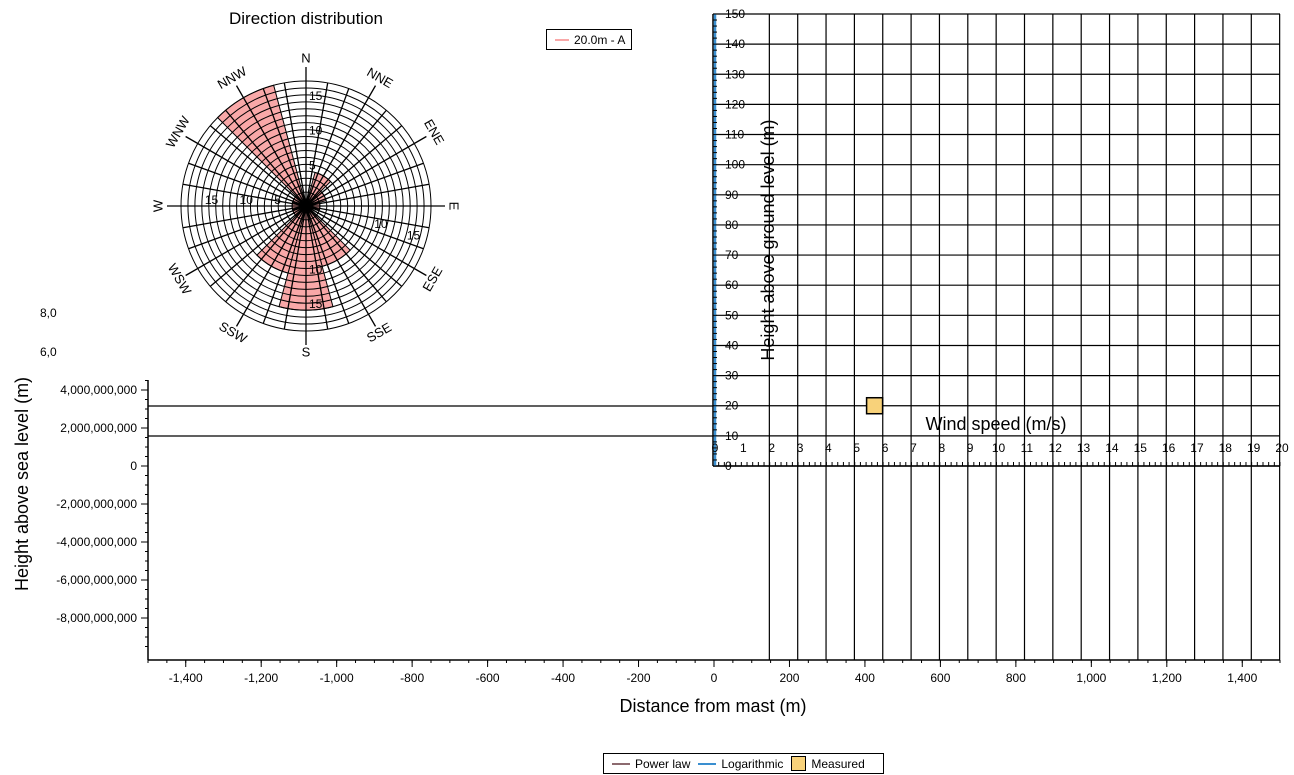 The width and height of the screenshot is (1294, 775). Describe the element at coordinates (732, 376) in the screenshot. I see `wind-y-tick-label: 30` at that location.